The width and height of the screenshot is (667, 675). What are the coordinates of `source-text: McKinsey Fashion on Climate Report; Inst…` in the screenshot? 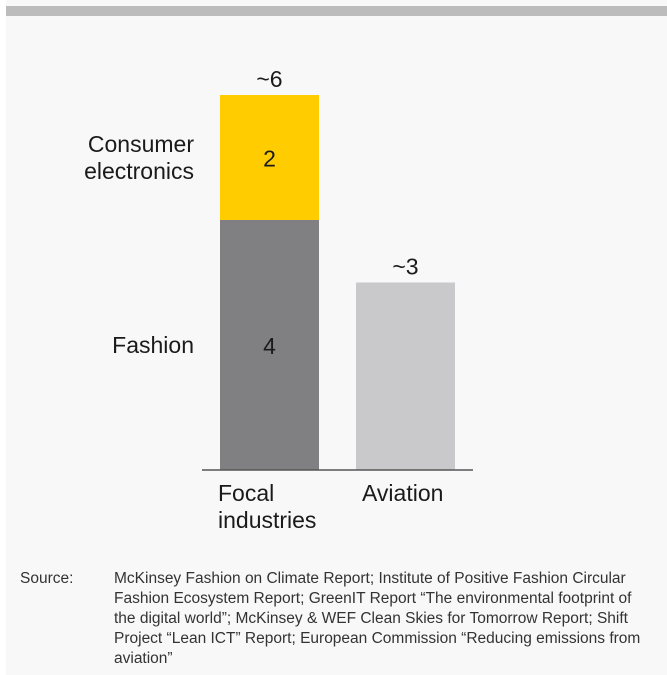 It's located at (377, 618).